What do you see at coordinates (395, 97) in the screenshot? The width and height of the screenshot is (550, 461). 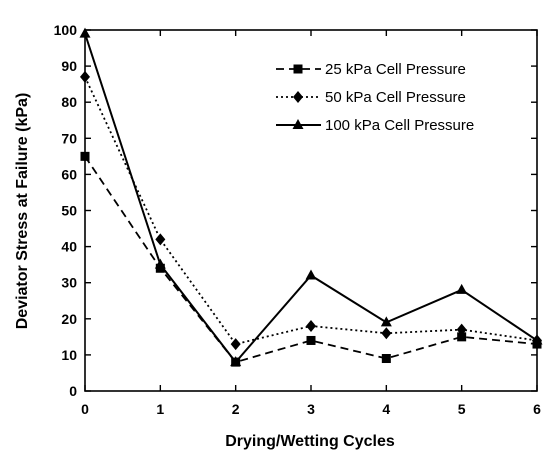 I see `legend-label-50kpa: 50 kPa Cell Pressure` at bounding box center [395, 97].